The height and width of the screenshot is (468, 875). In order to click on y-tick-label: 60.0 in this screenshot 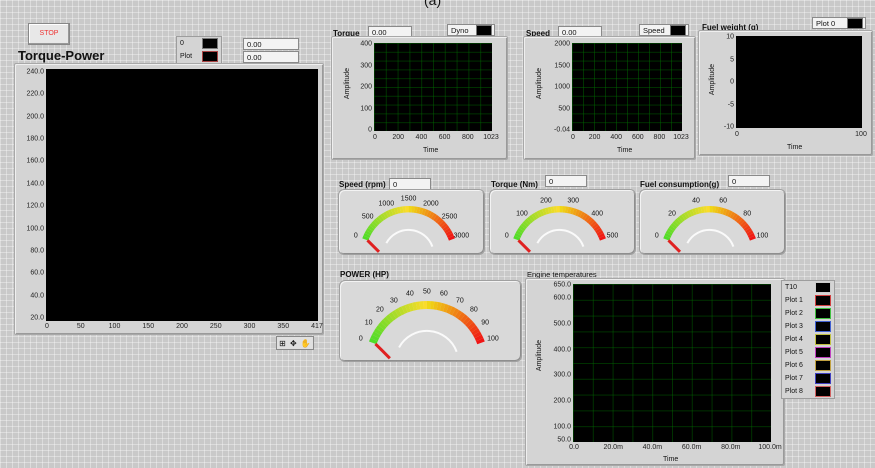, I will do `click(37, 273)`.